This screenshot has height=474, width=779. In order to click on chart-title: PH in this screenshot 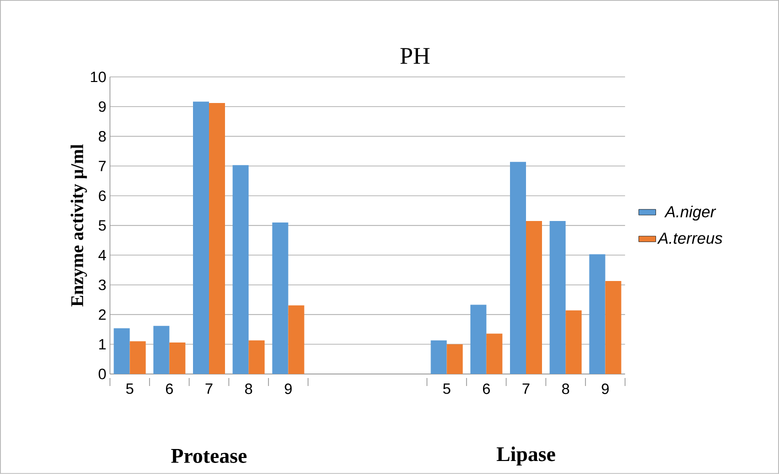, I will do `click(415, 56)`.